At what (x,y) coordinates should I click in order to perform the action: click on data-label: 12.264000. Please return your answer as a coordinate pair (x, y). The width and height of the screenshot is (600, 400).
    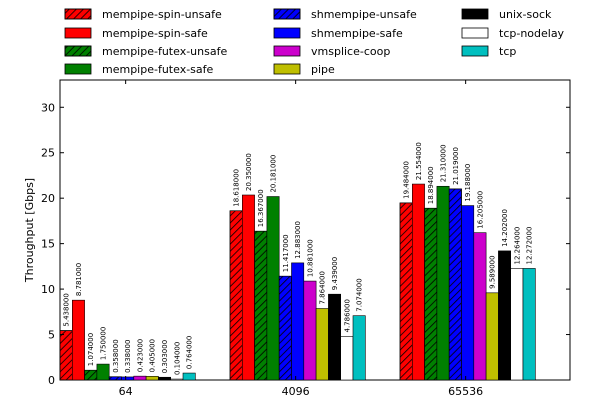
    Looking at the image, I should click on (517, 246).